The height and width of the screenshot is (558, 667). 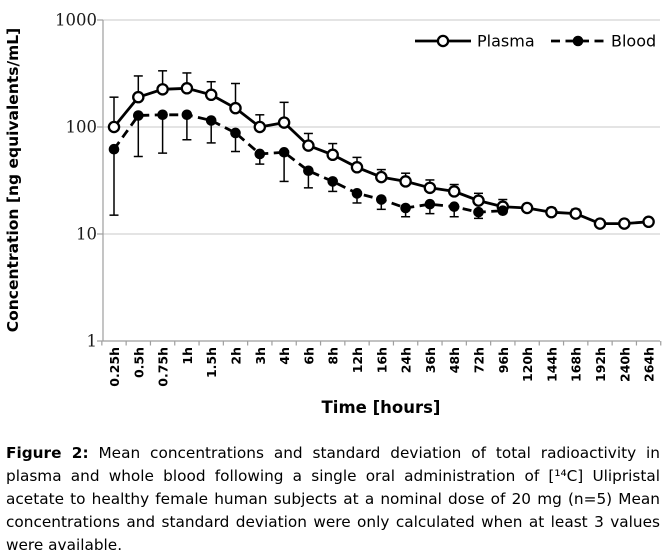 What do you see at coordinates (381, 407) in the screenshot?
I see `x-axis-title: Time [hours]` at bounding box center [381, 407].